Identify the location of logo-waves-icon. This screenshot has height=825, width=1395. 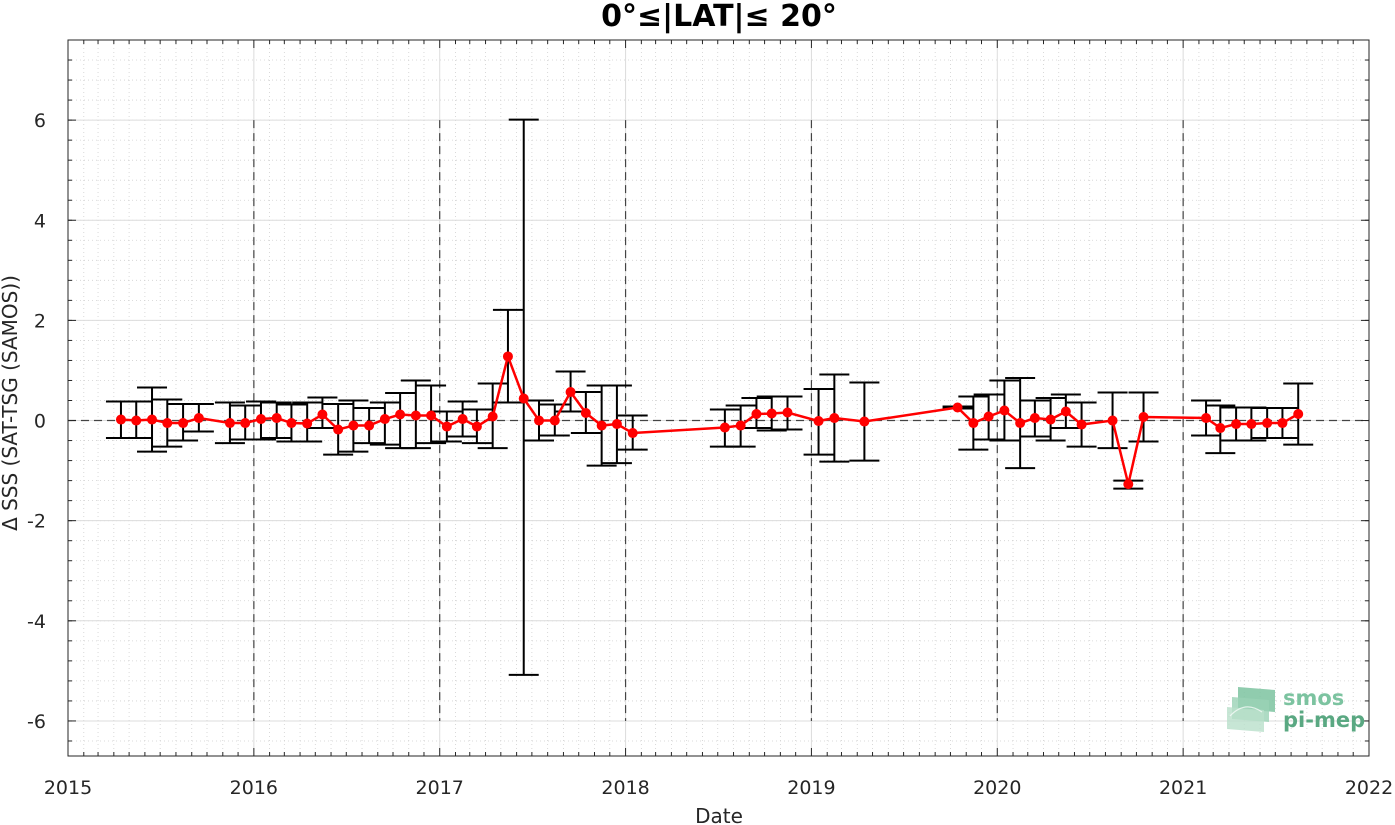
(1251, 709).